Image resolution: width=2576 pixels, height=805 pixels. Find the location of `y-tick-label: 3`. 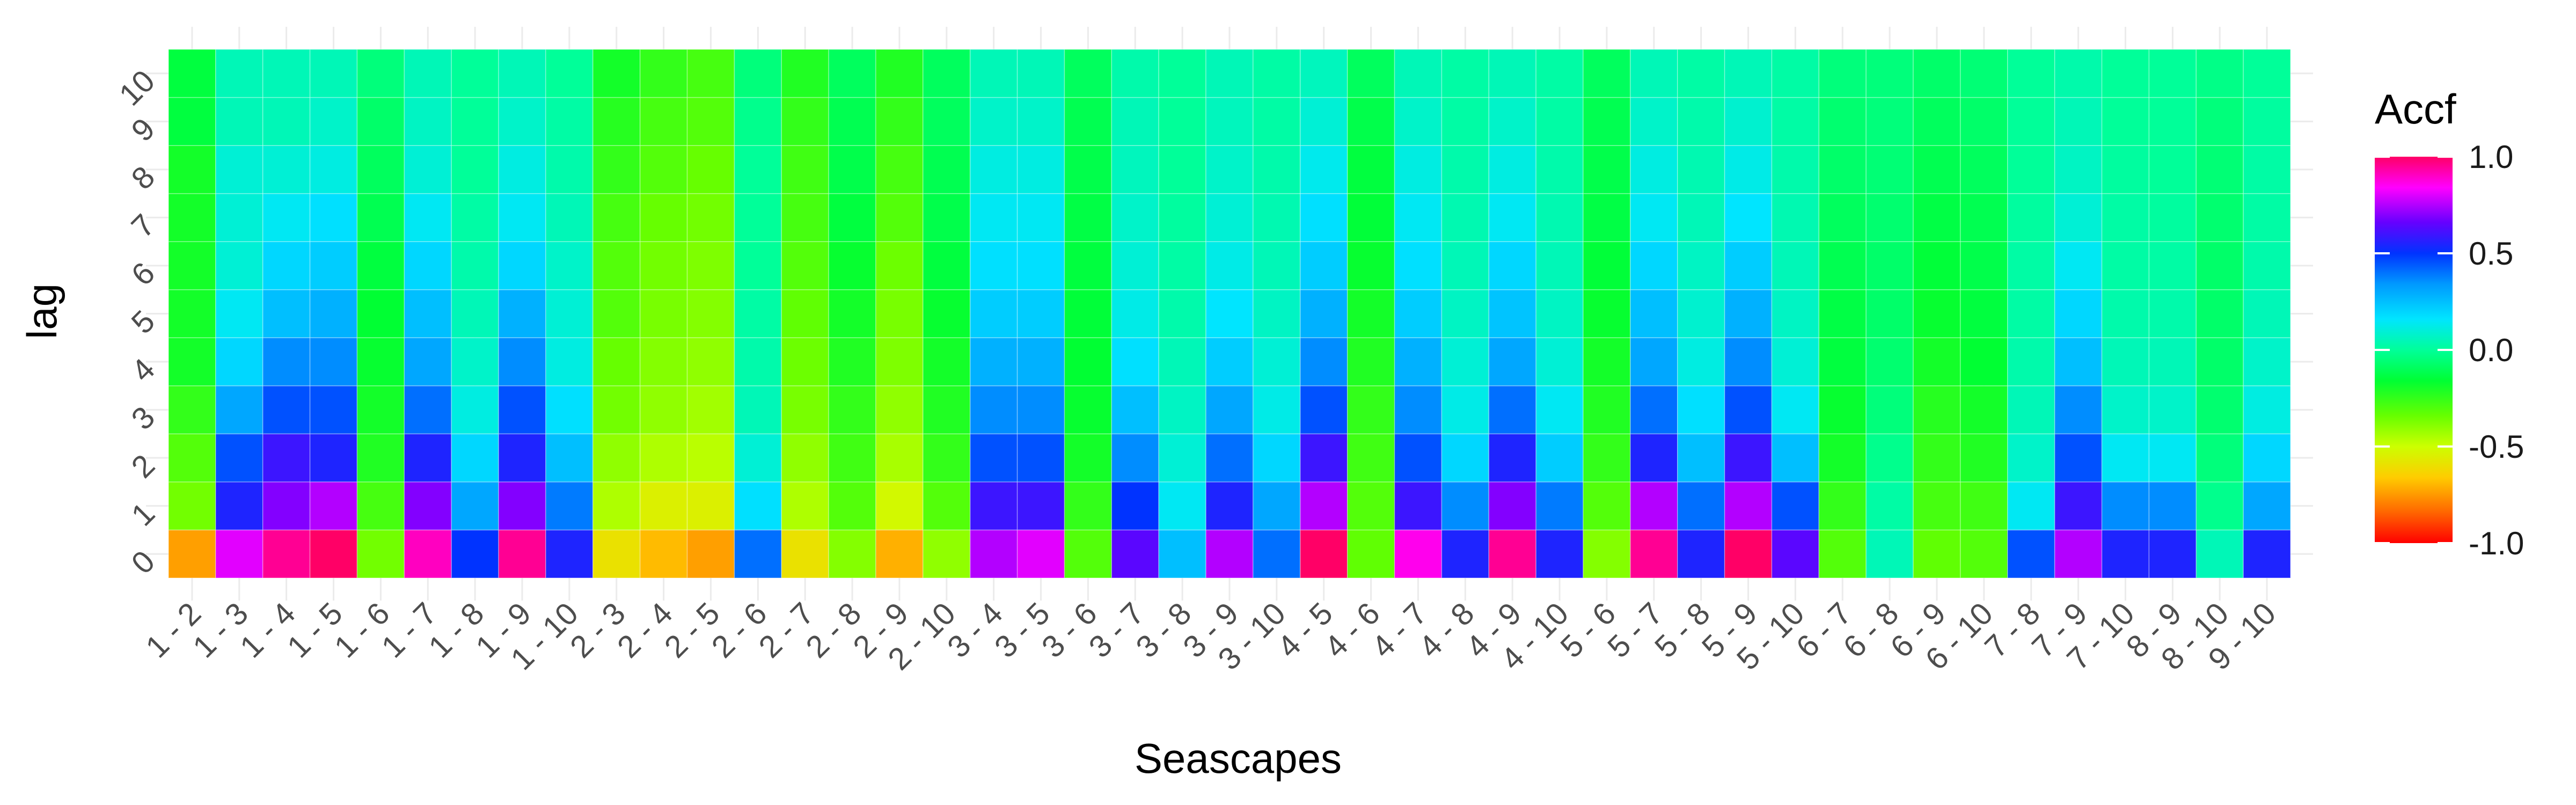

y-tick-label: 3 is located at coordinates (143, 418).